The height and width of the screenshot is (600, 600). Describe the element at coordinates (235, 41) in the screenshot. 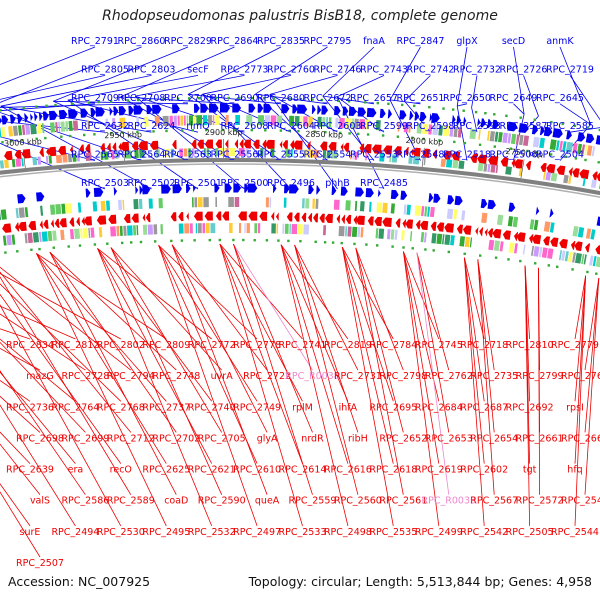

I see `gene-label: RPC_2864` at that location.